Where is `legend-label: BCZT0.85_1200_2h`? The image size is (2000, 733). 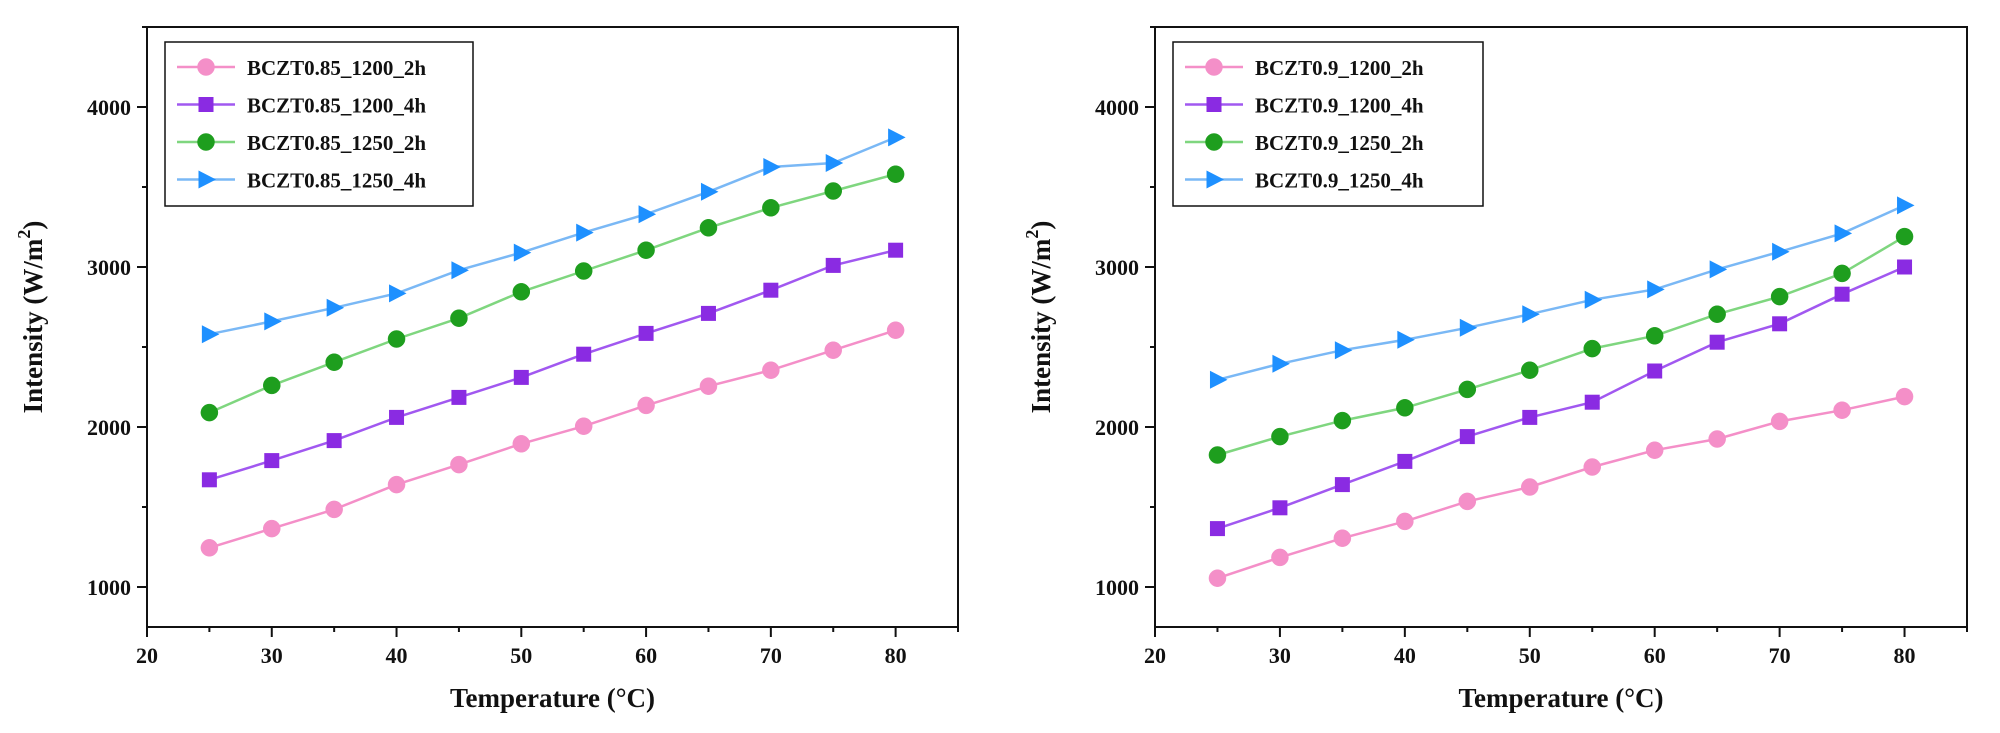 legend-label: BCZT0.85_1200_2h is located at coordinates (336, 68).